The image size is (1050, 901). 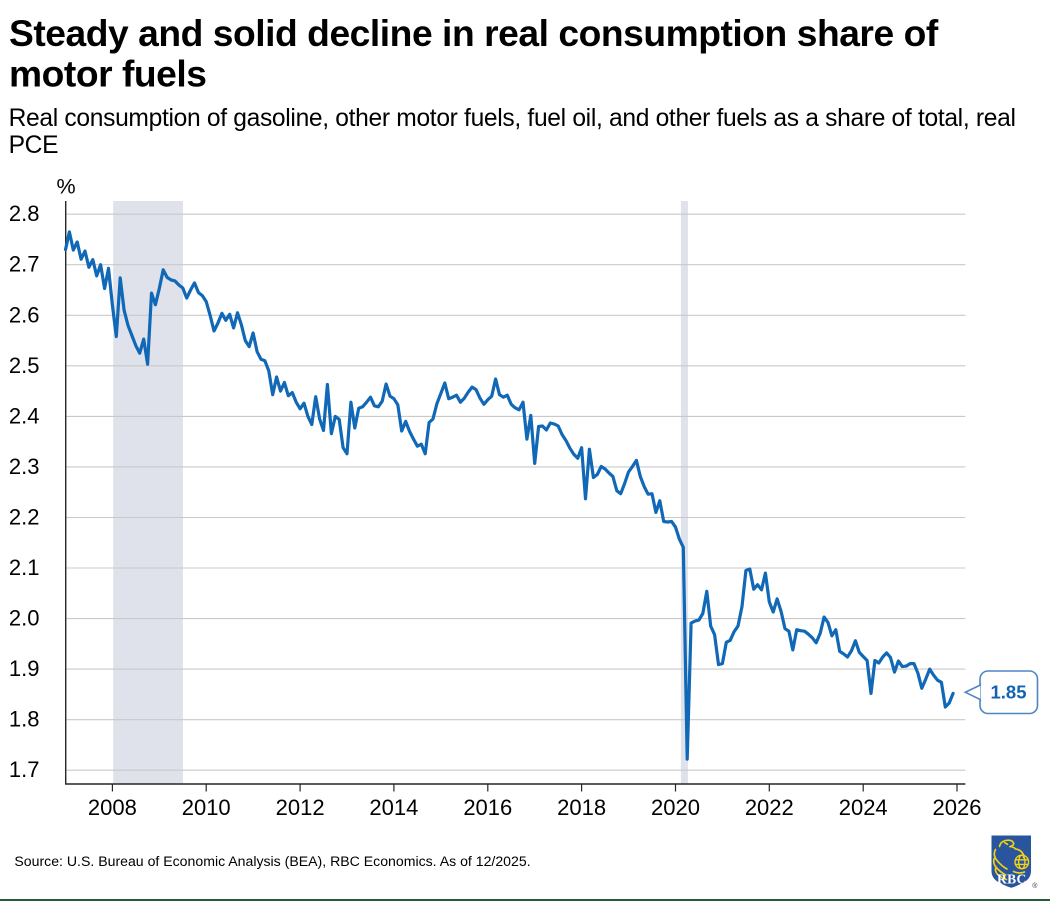 What do you see at coordinates (1008, 692) in the screenshot?
I see `svg-text: 1.85` at bounding box center [1008, 692].